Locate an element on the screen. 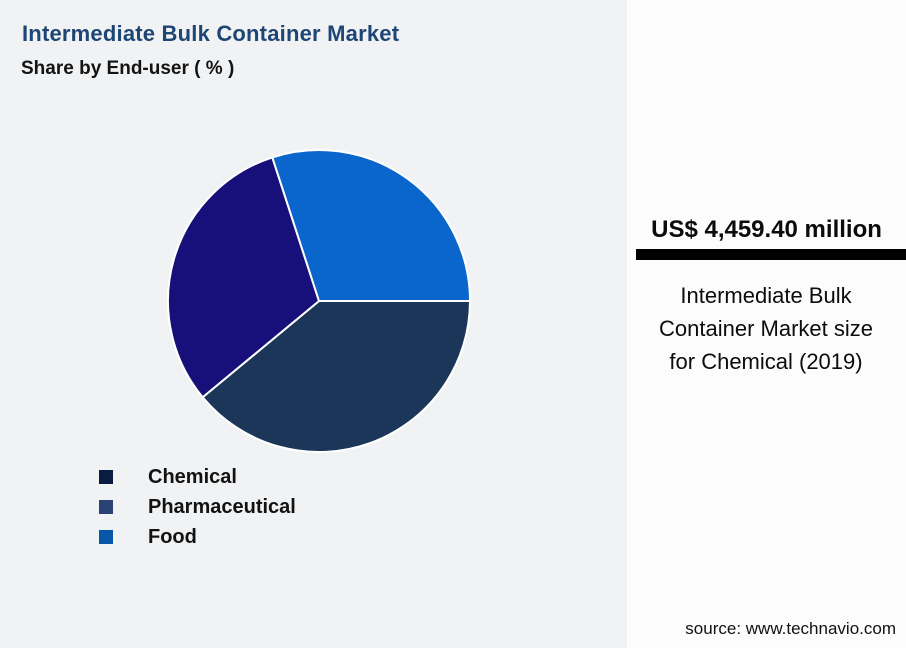 This screenshot has width=906, height=648. legend-item-food: Food is located at coordinates (197, 537).